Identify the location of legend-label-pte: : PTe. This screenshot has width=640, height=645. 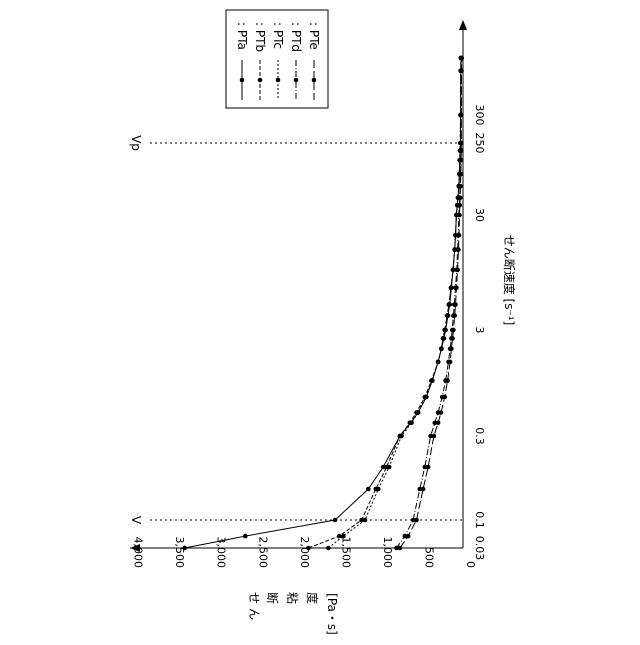
(314, 36).